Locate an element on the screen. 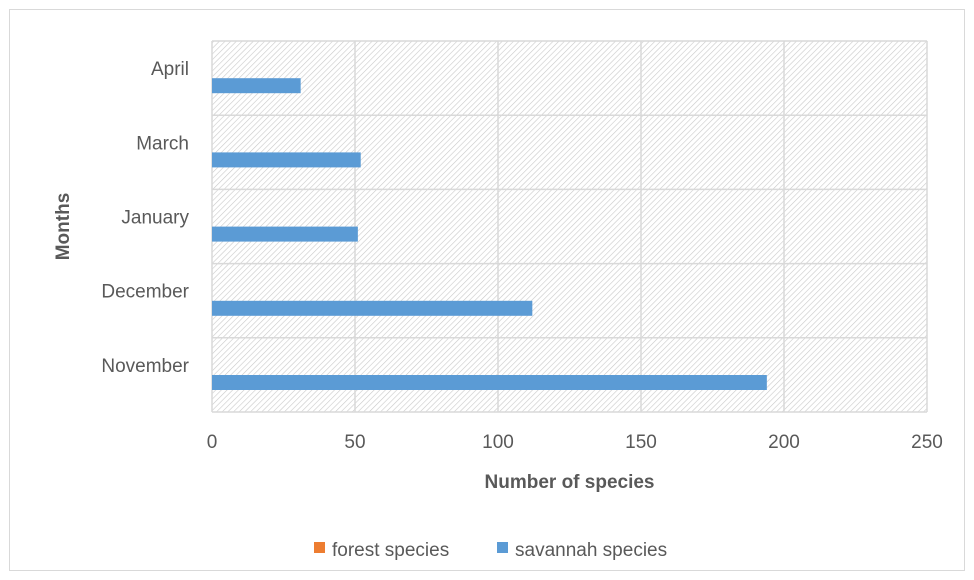 The height and width of the screenshot is (580, 974). legend: forest species savannah species is located at coordinates (490, 550).